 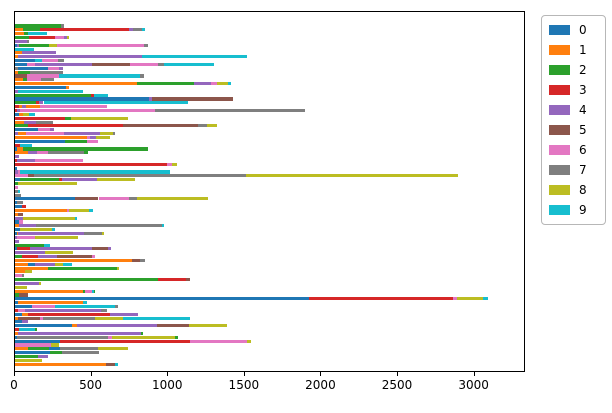 I want to click on legend-label: 4, so click(x=583, y=110).